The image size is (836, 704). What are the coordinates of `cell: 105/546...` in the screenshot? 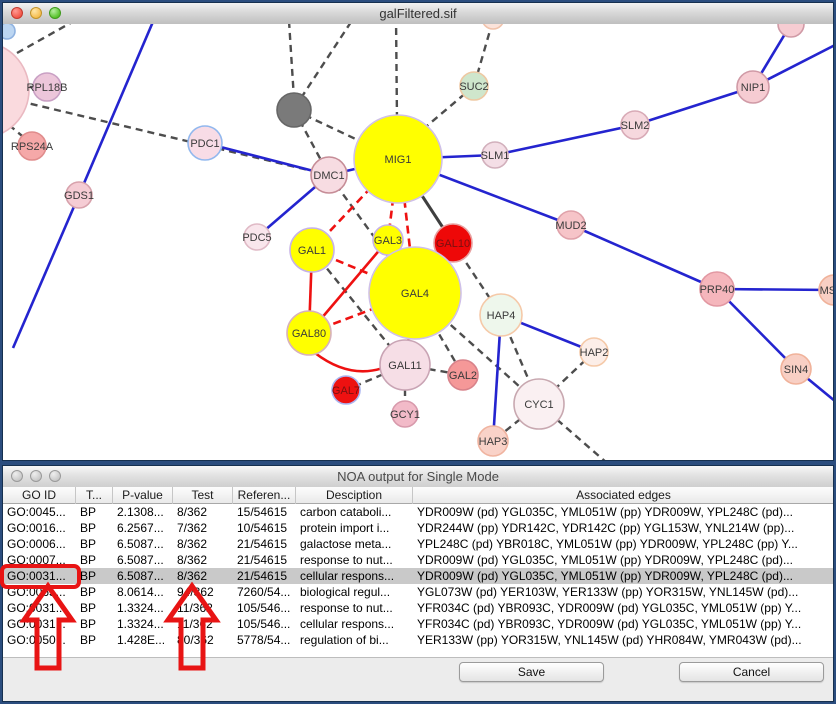 It's located at (264, 624).